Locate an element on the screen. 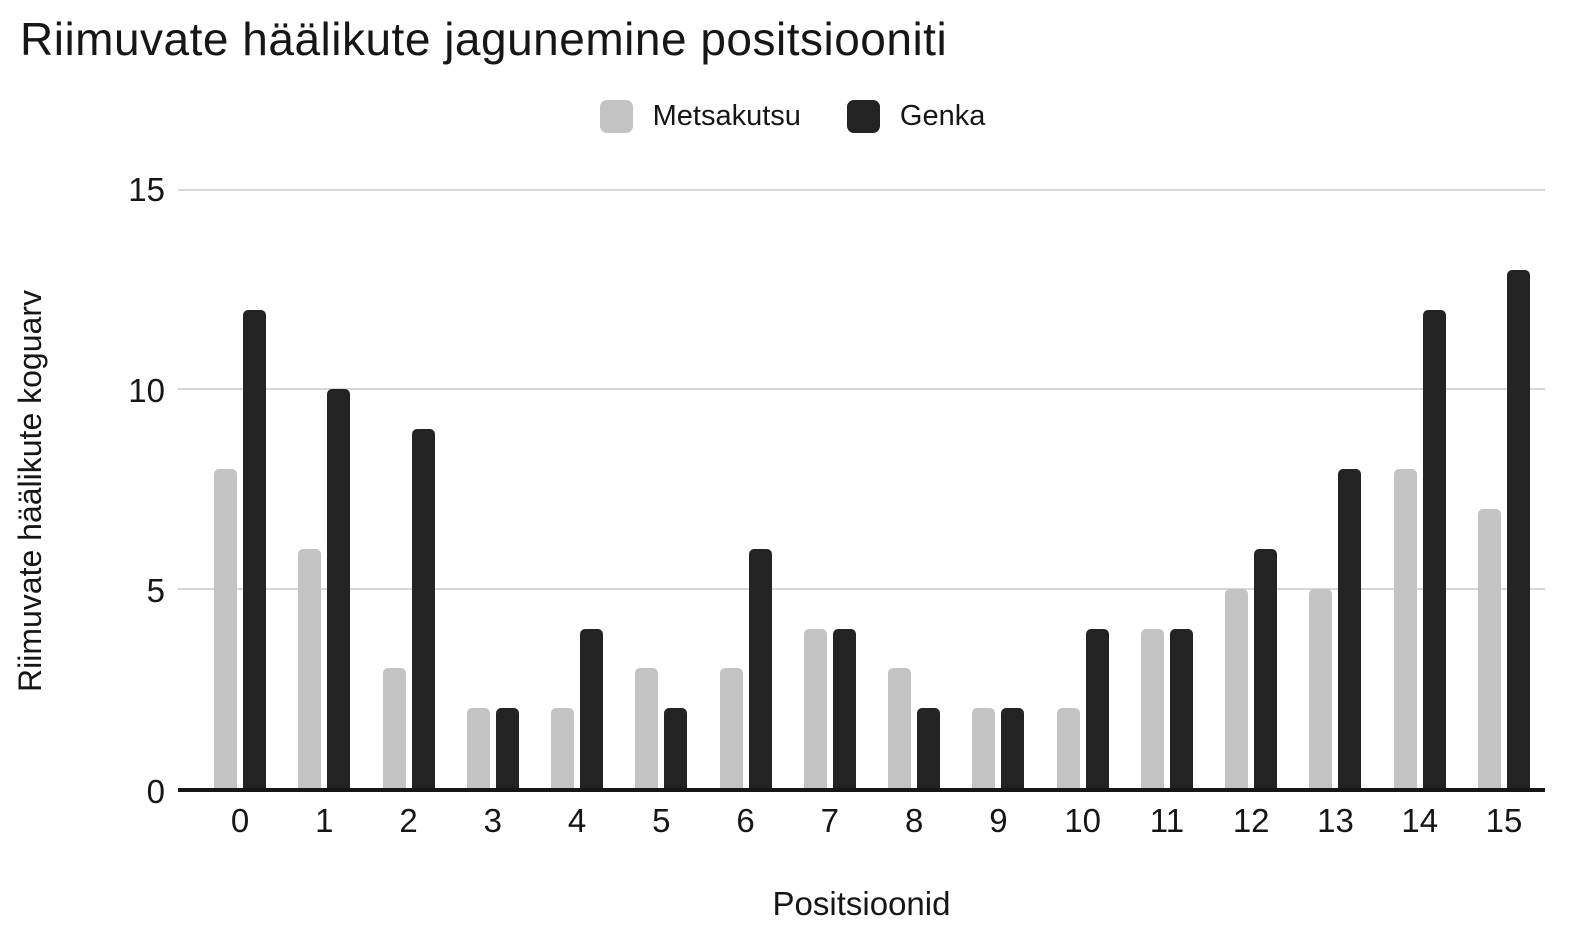  x-tick-label: 1 is located at coordinates (324, 820).